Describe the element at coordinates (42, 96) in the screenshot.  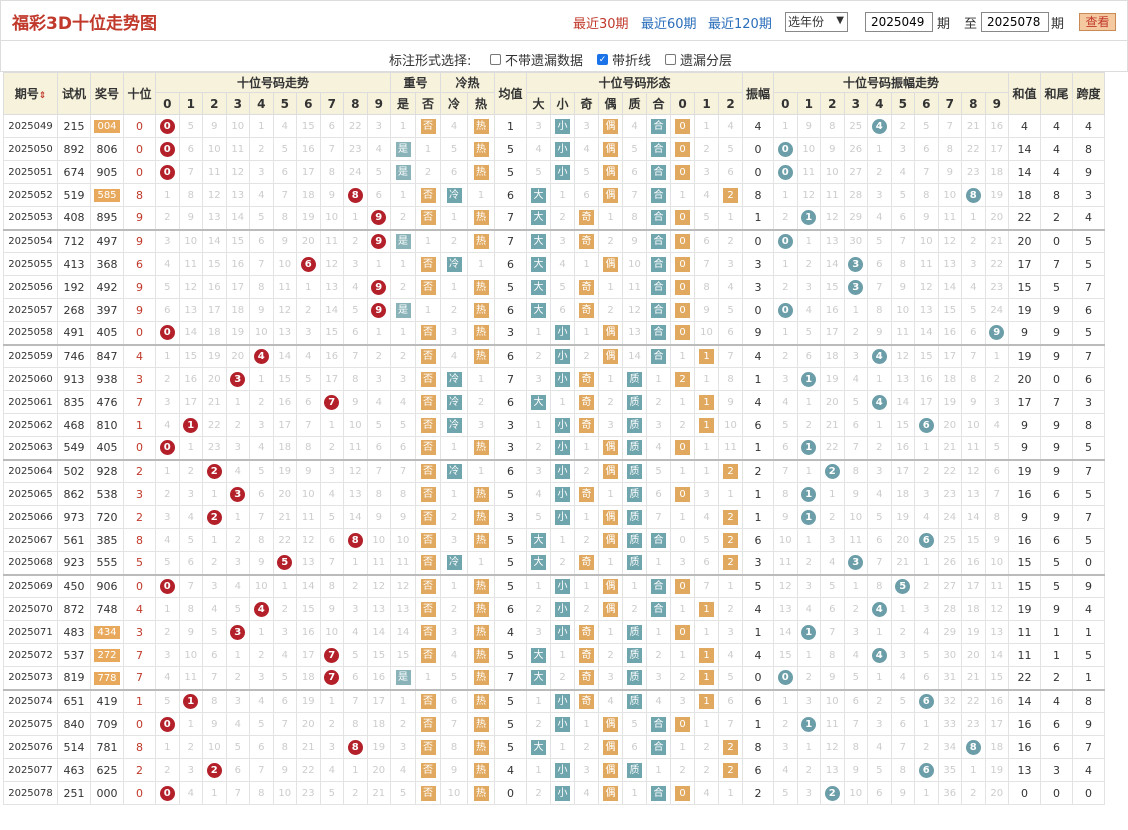
I see `sort-icon: ⇕` at that location.